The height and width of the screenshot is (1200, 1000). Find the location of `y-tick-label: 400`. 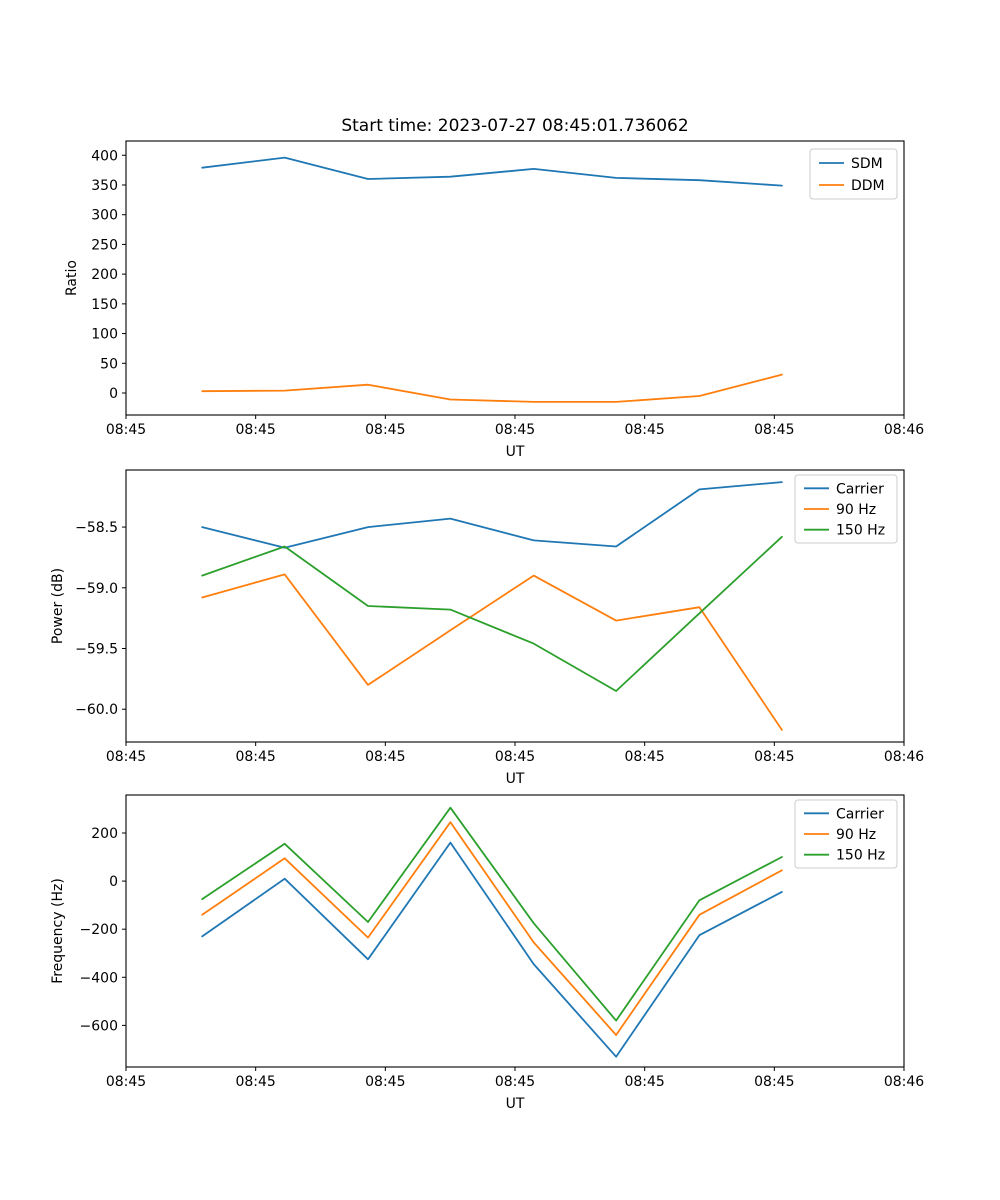

y-tick-label: 400 is located at coordinates (104, 156).